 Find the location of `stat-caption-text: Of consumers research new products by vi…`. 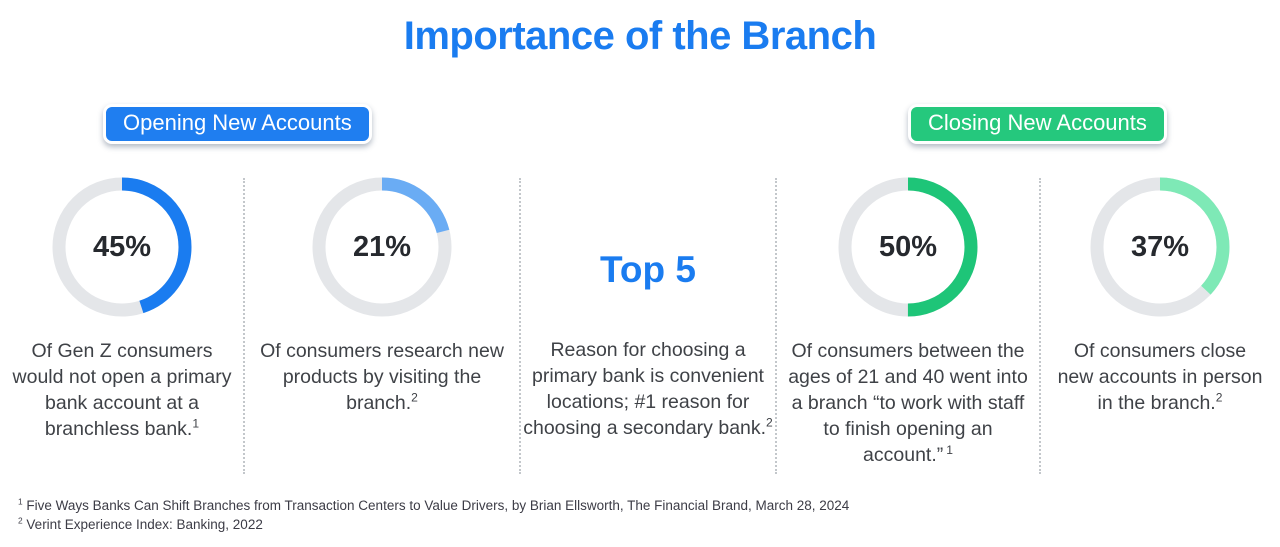

stat-caption-text: Of consumers research new products by vi… is located at coordinates (382, 377).